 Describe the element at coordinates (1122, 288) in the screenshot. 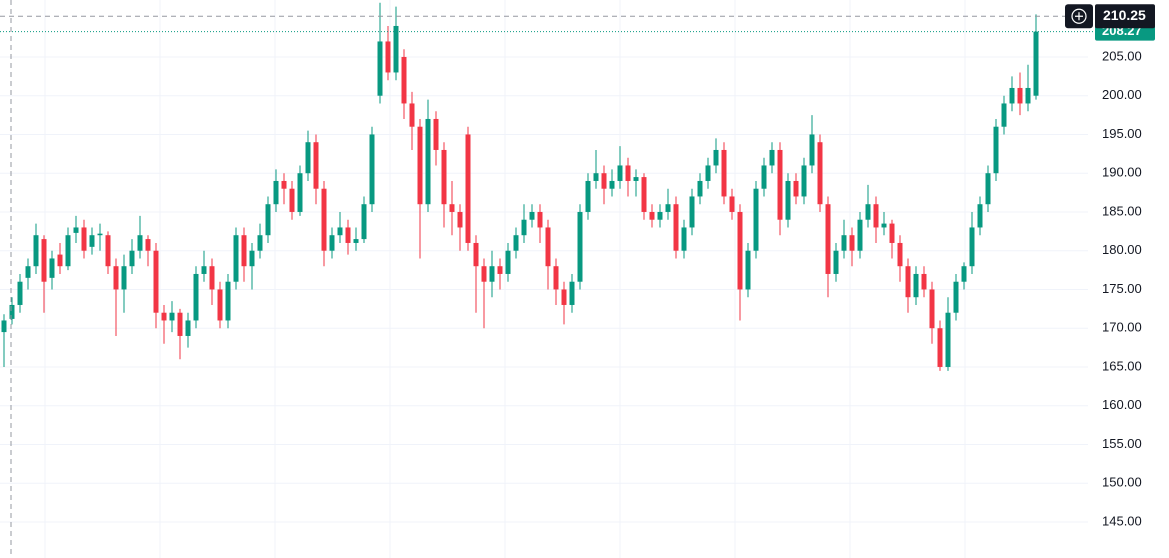

I see `y-tick-label: 175.00` at that location.